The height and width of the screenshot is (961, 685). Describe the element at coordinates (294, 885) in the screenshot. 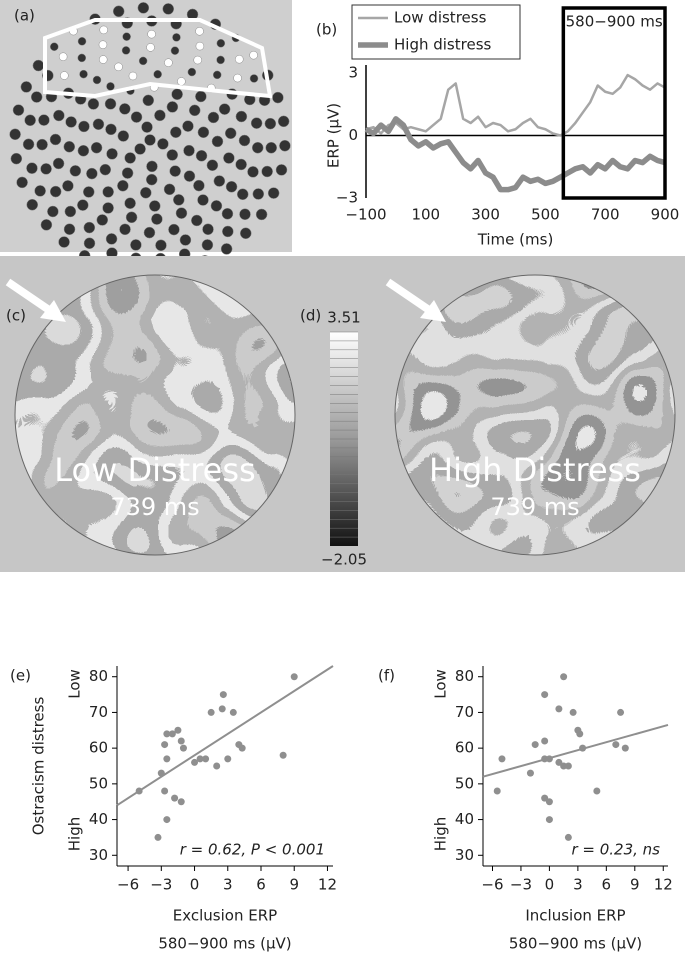

I see `x-tick-label: 9` at that location.